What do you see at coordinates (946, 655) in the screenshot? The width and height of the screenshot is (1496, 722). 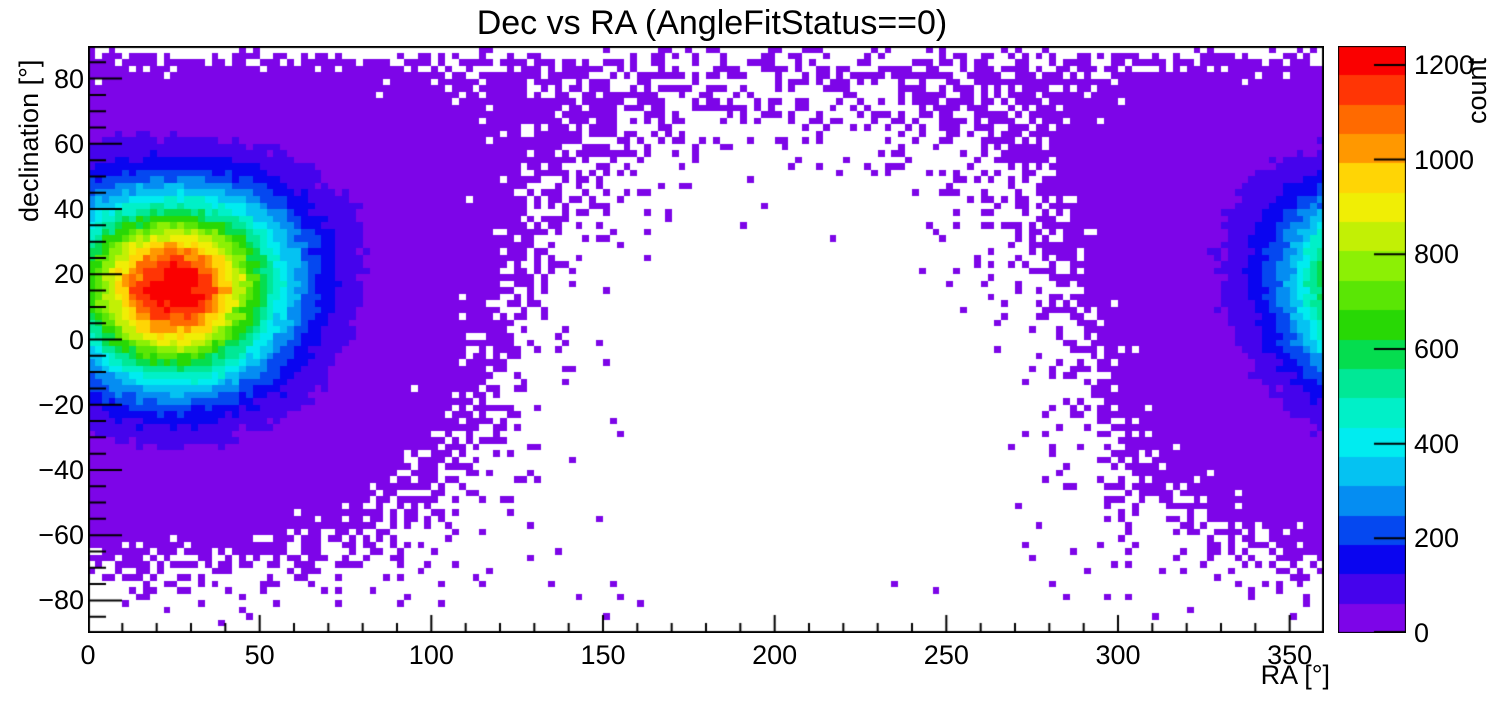 I see `x-tick-label: 250` at bounding box center [946, 655].